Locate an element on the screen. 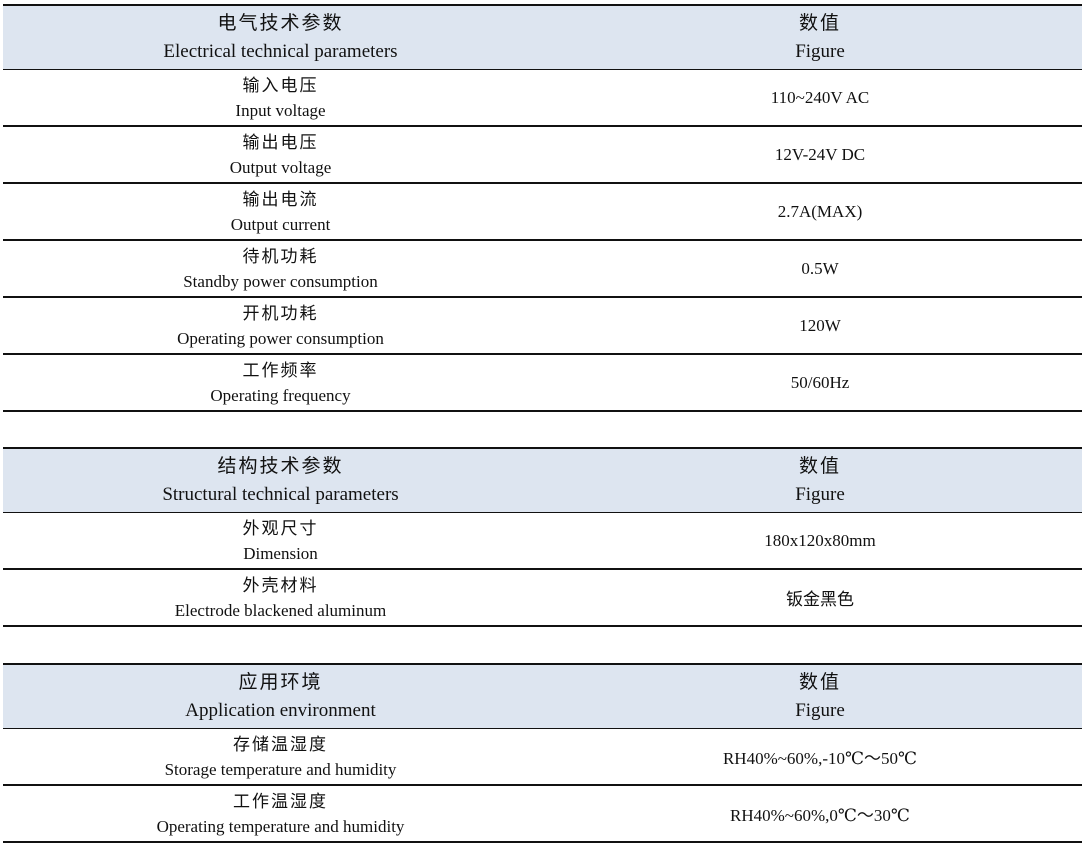 This screenshot has height=851, width=1087. parameter-header: 应用环境 Application environment is located at coordinates (280, 696).